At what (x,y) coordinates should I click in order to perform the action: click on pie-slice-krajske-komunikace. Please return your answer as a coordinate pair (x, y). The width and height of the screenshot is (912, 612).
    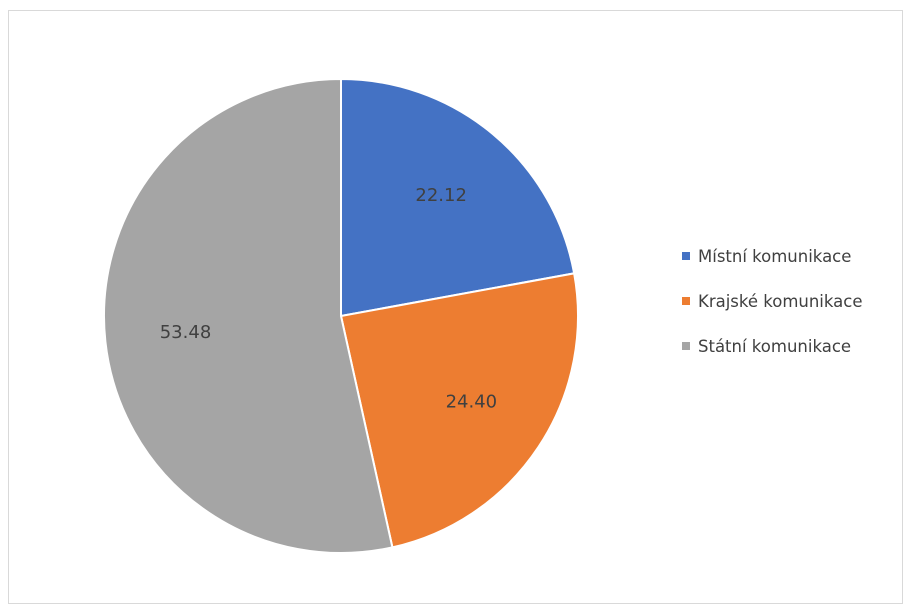
    Looking at the image, I should click on (459, 410).